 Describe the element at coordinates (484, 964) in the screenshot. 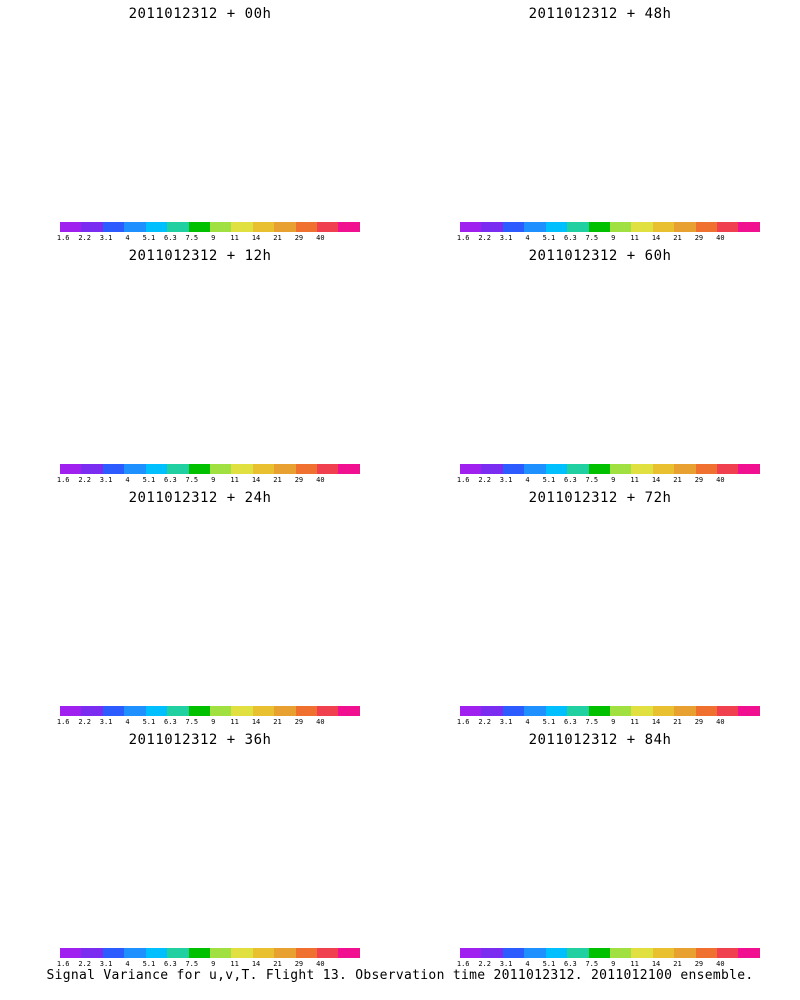

I see `colorbar-tick-label: 2.2` at that location.